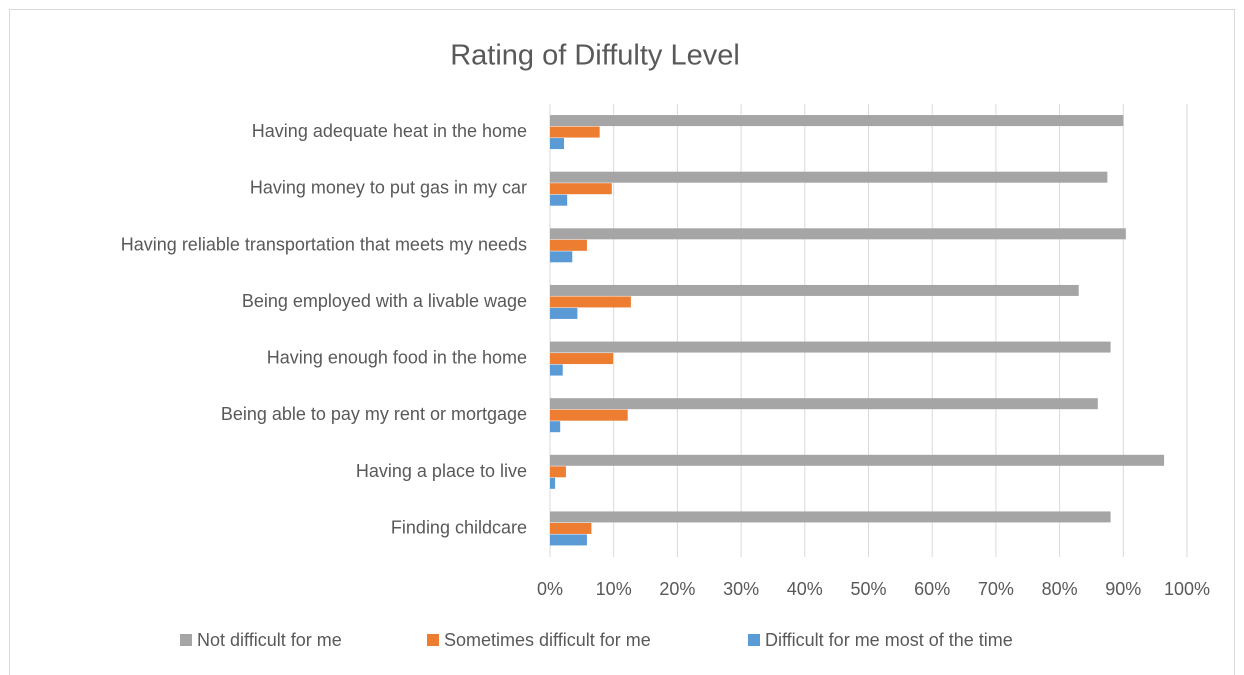 This screenshot has width=1244, height=675. What do you see at coordinates (269, 640) in the screenshot?
I see `legend-label: Not difficult for me` at bounding box center [269, 640].